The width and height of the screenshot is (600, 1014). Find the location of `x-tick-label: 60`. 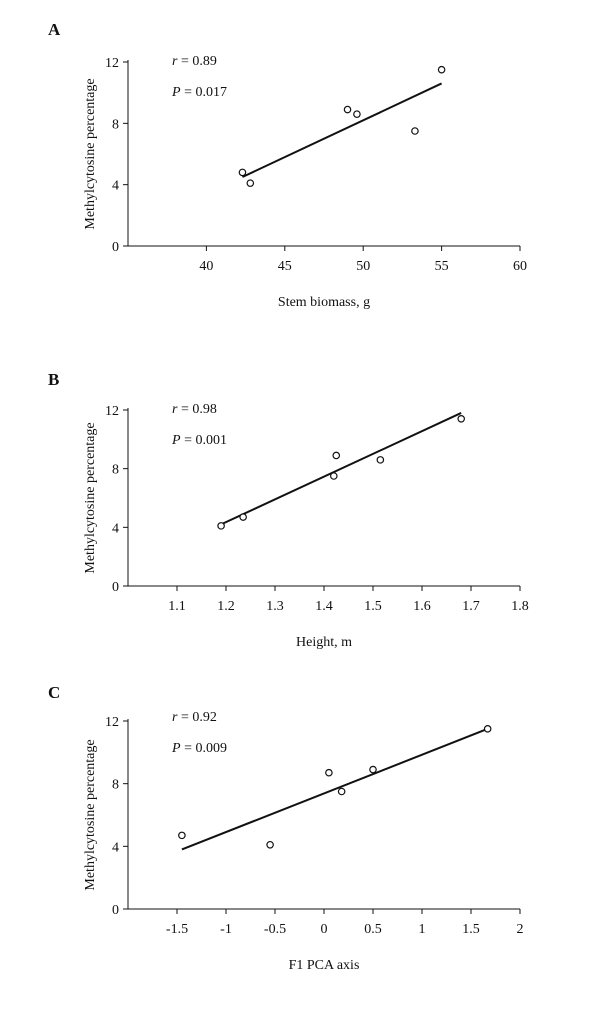

x-tick-label: 60 is located at coordinates (520, 266).